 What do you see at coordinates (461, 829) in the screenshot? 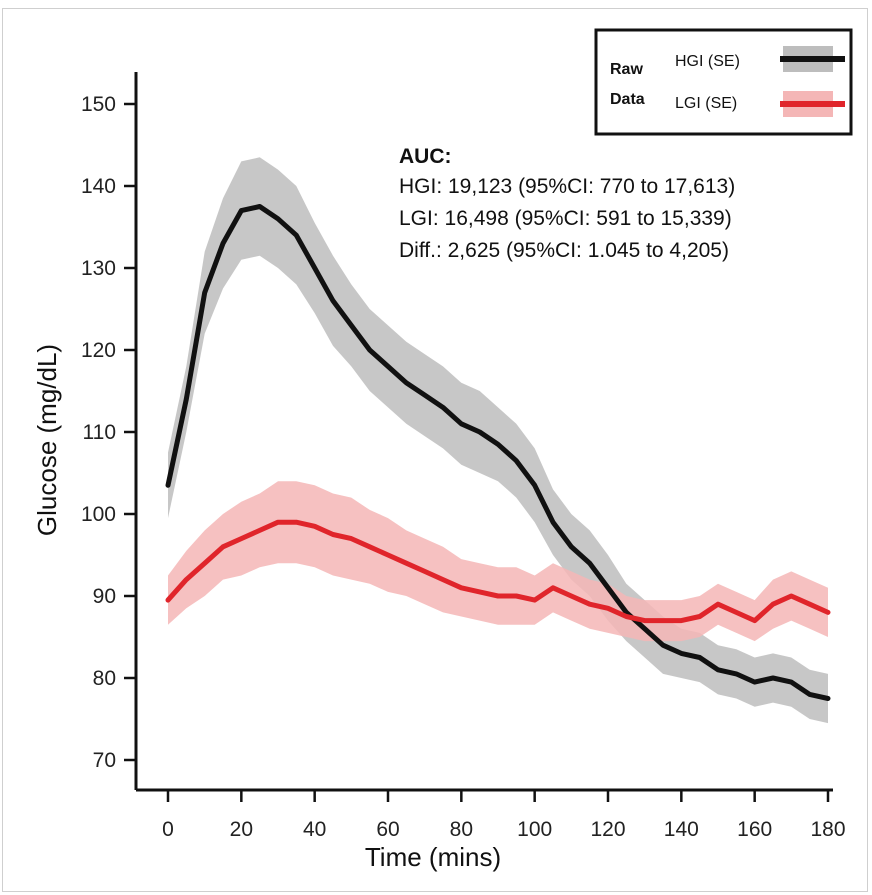
I see `x-tick-label: 80` at bounding box center [461, 829].